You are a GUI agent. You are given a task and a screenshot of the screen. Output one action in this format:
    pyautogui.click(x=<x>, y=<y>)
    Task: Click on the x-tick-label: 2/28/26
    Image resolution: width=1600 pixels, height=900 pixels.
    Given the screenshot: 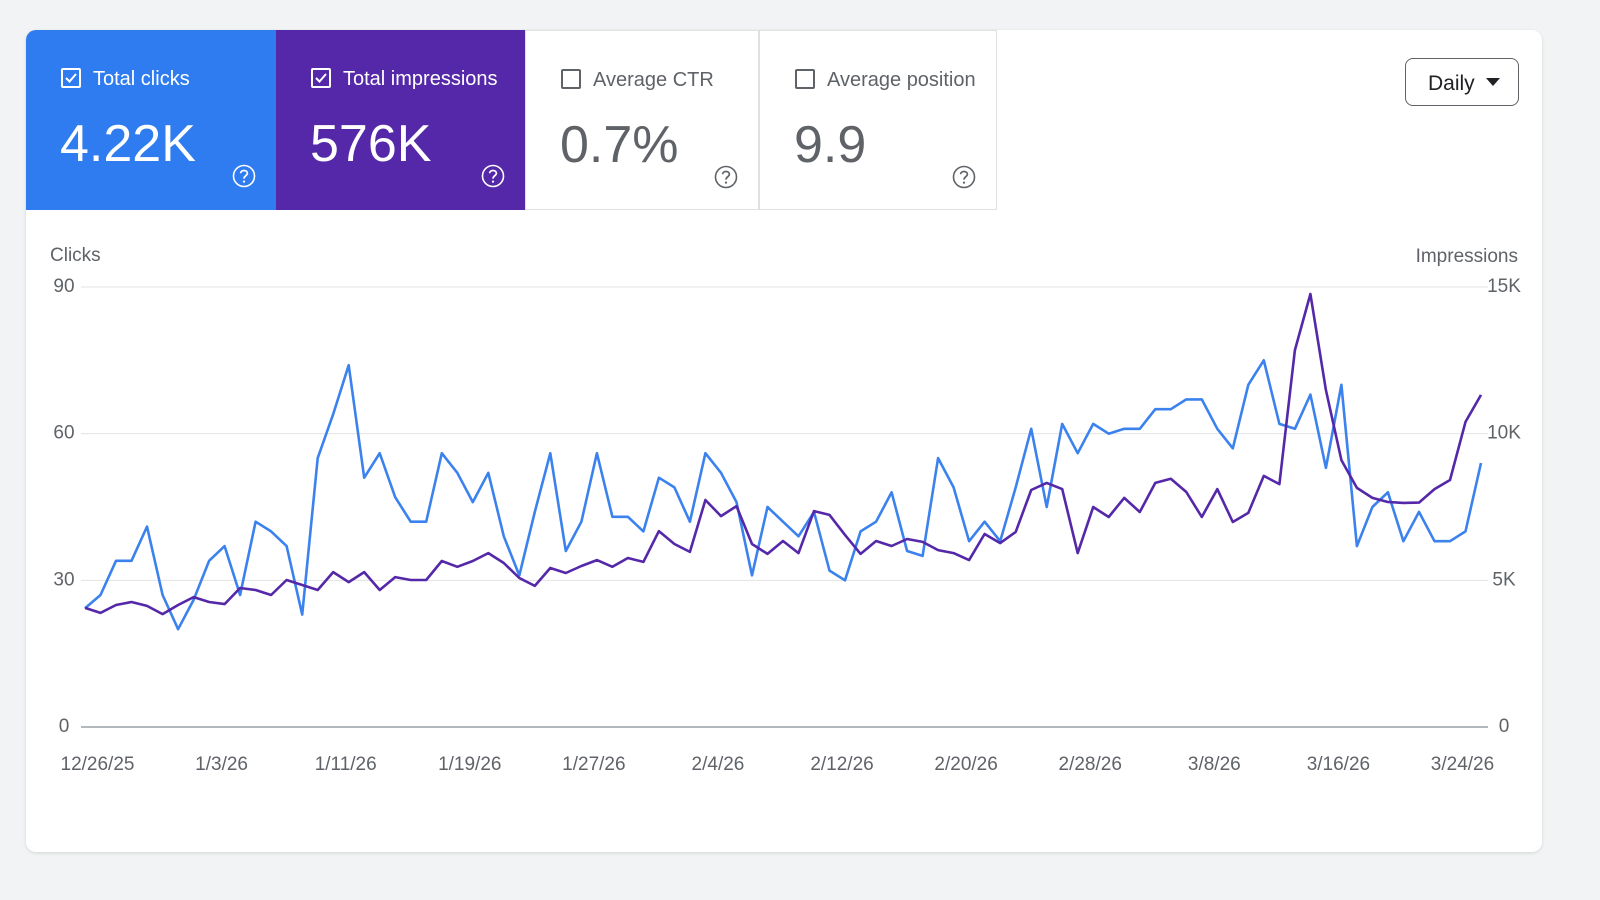 What is the action you would take?
    pyautogui.click(x=1090, y=764)
    